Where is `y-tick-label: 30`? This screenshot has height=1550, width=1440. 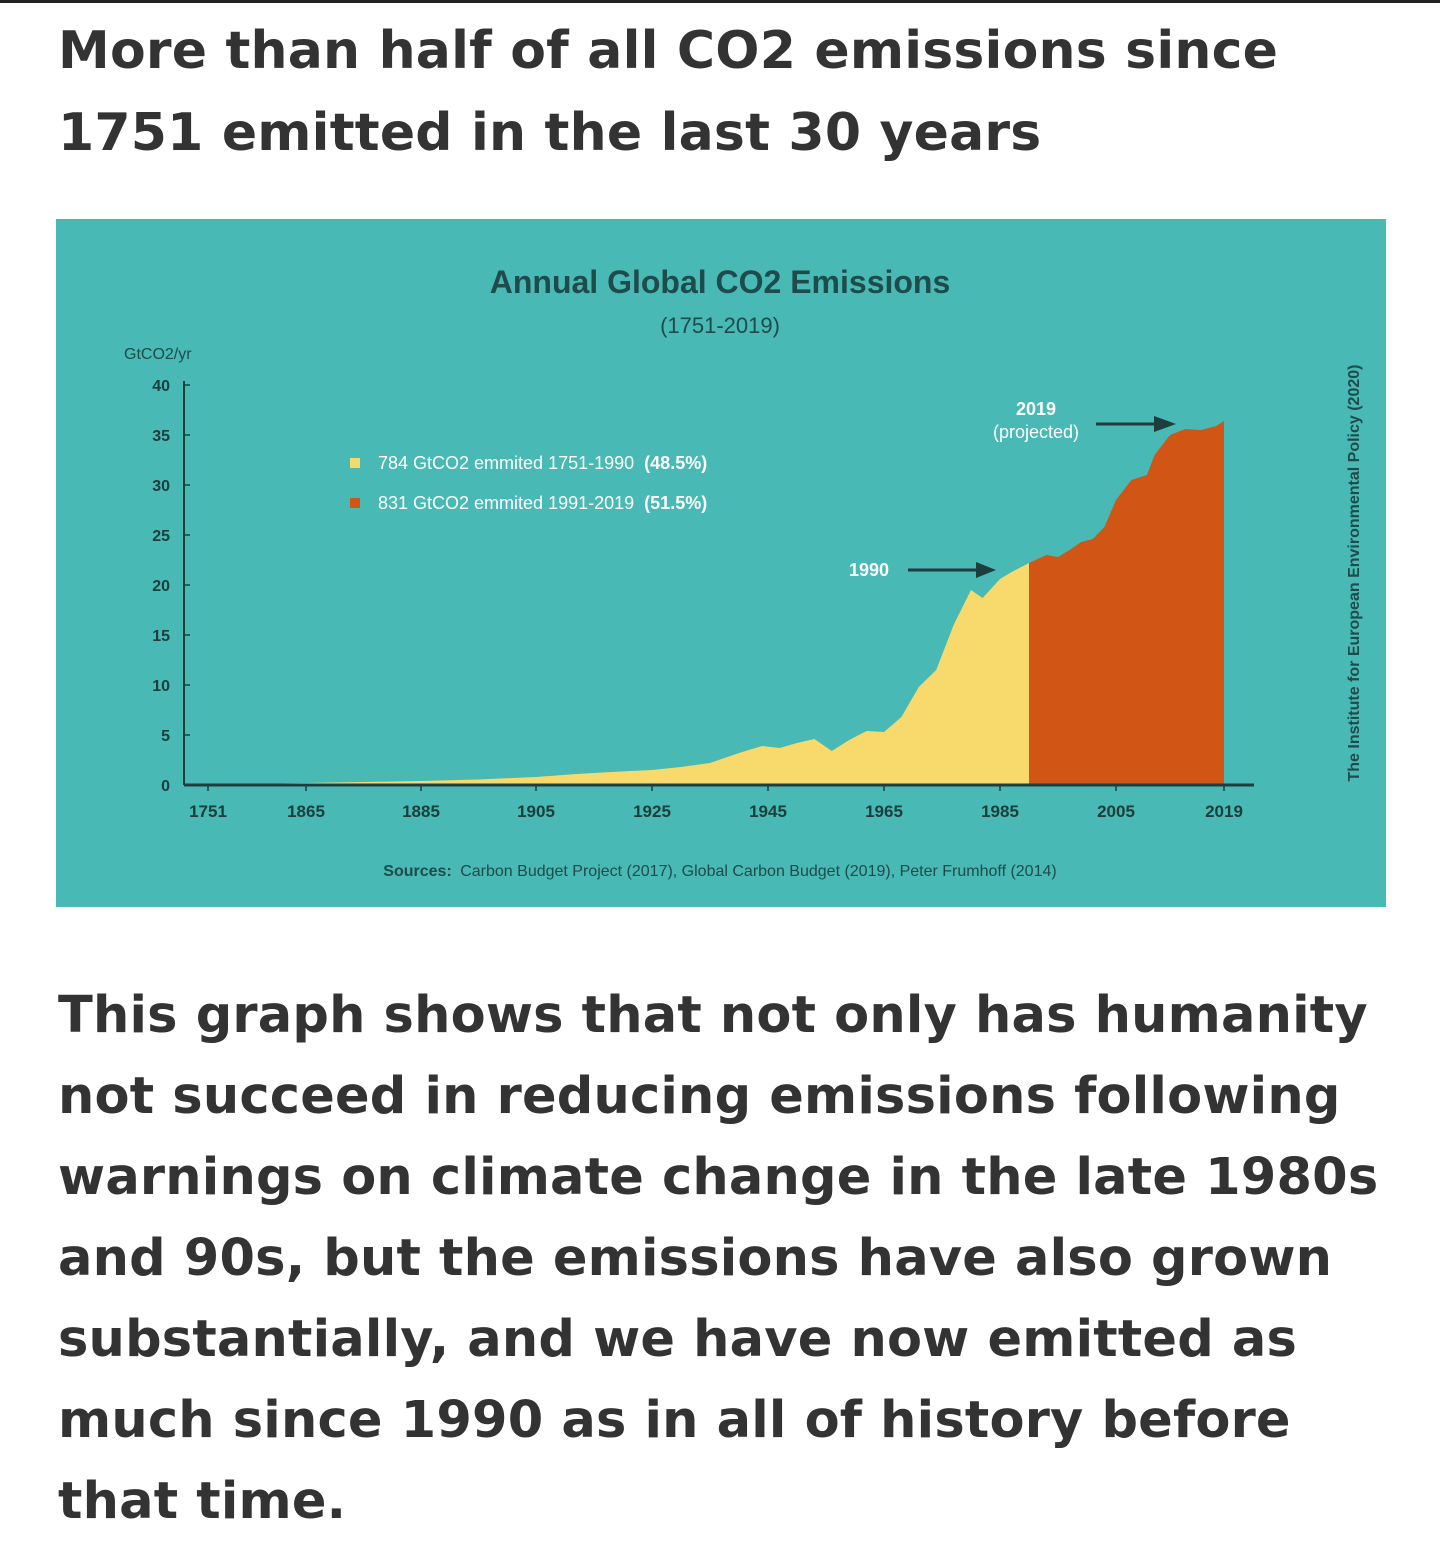 y-tick-label: 30 is located at coordinates (161, 486).